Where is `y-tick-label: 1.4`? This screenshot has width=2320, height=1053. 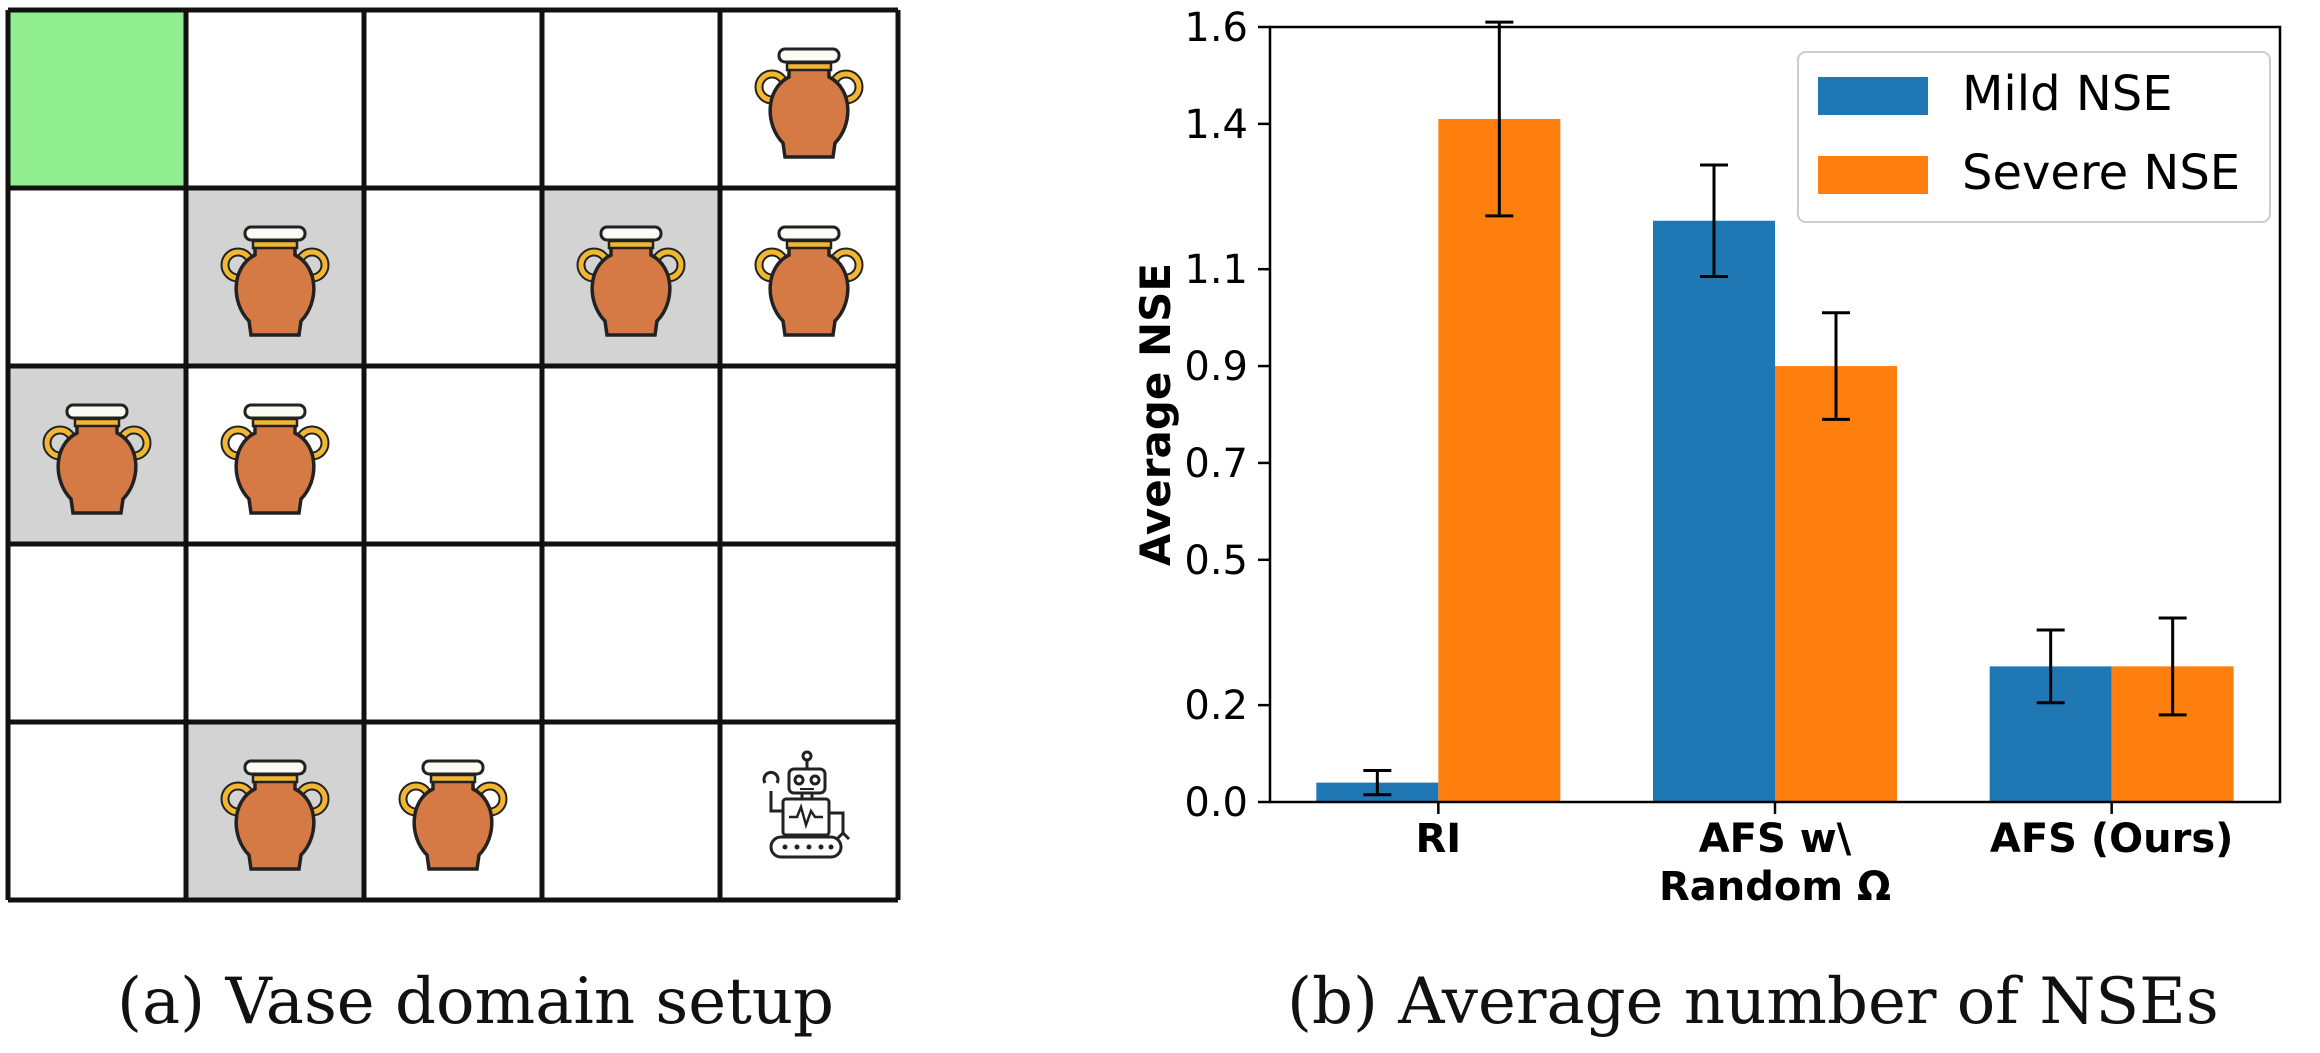 y-tick-label: 1.4 is located at coordinates (1216, 125).